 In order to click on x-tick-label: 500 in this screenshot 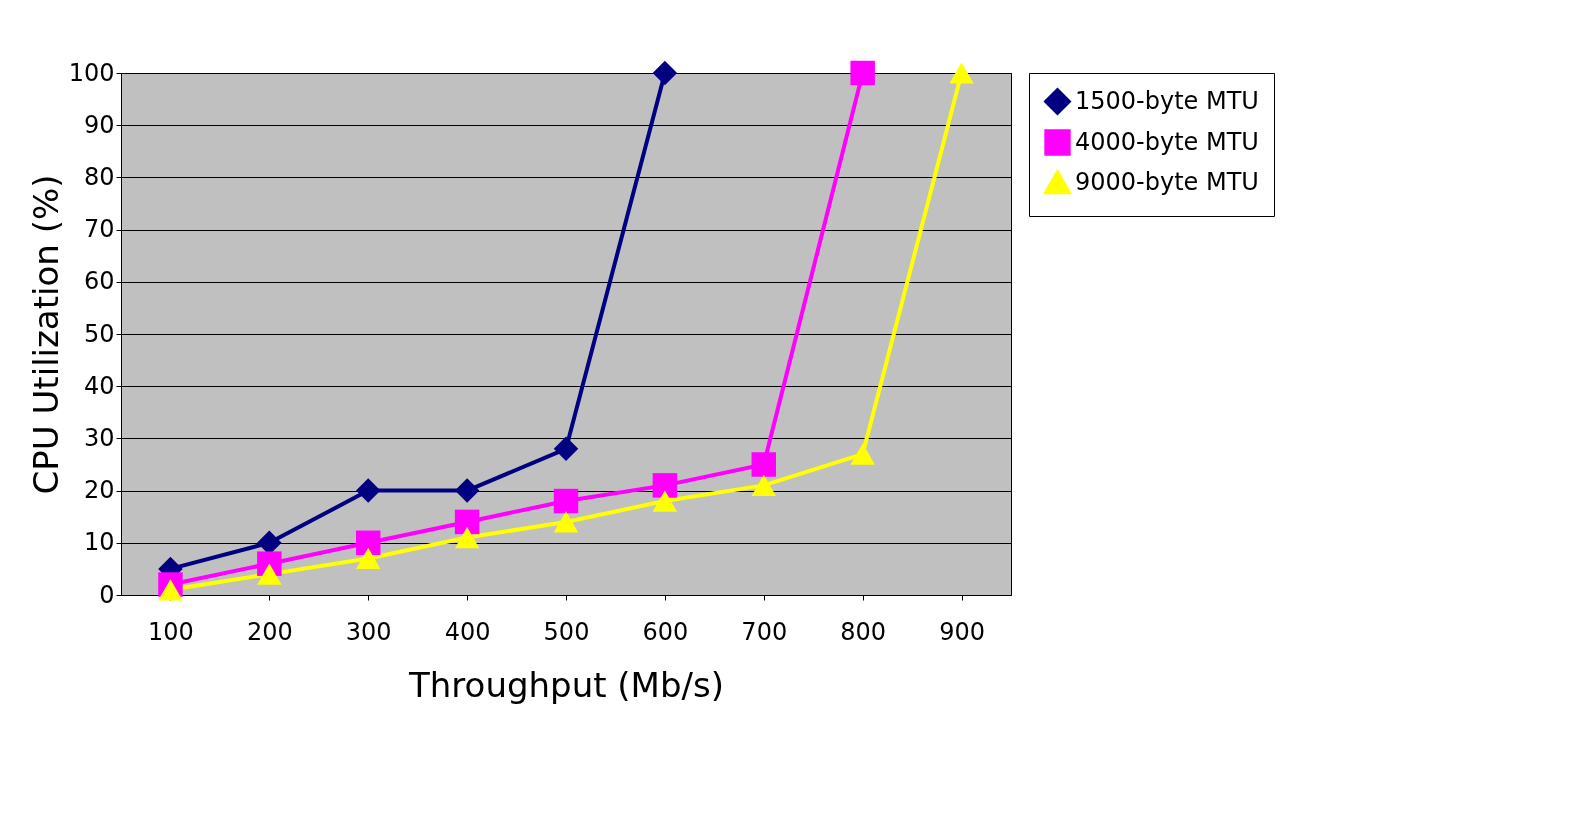, I will do `click(566, 631)`.